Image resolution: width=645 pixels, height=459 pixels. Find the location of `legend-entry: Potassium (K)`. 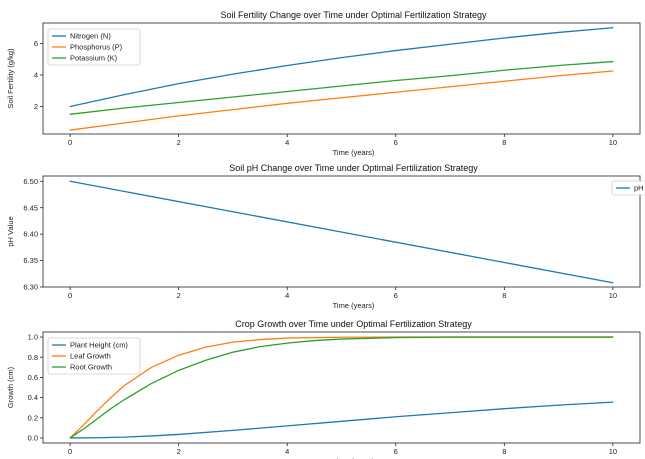

legend-entry: Potassium (K) is located at coordinates (94, 58).